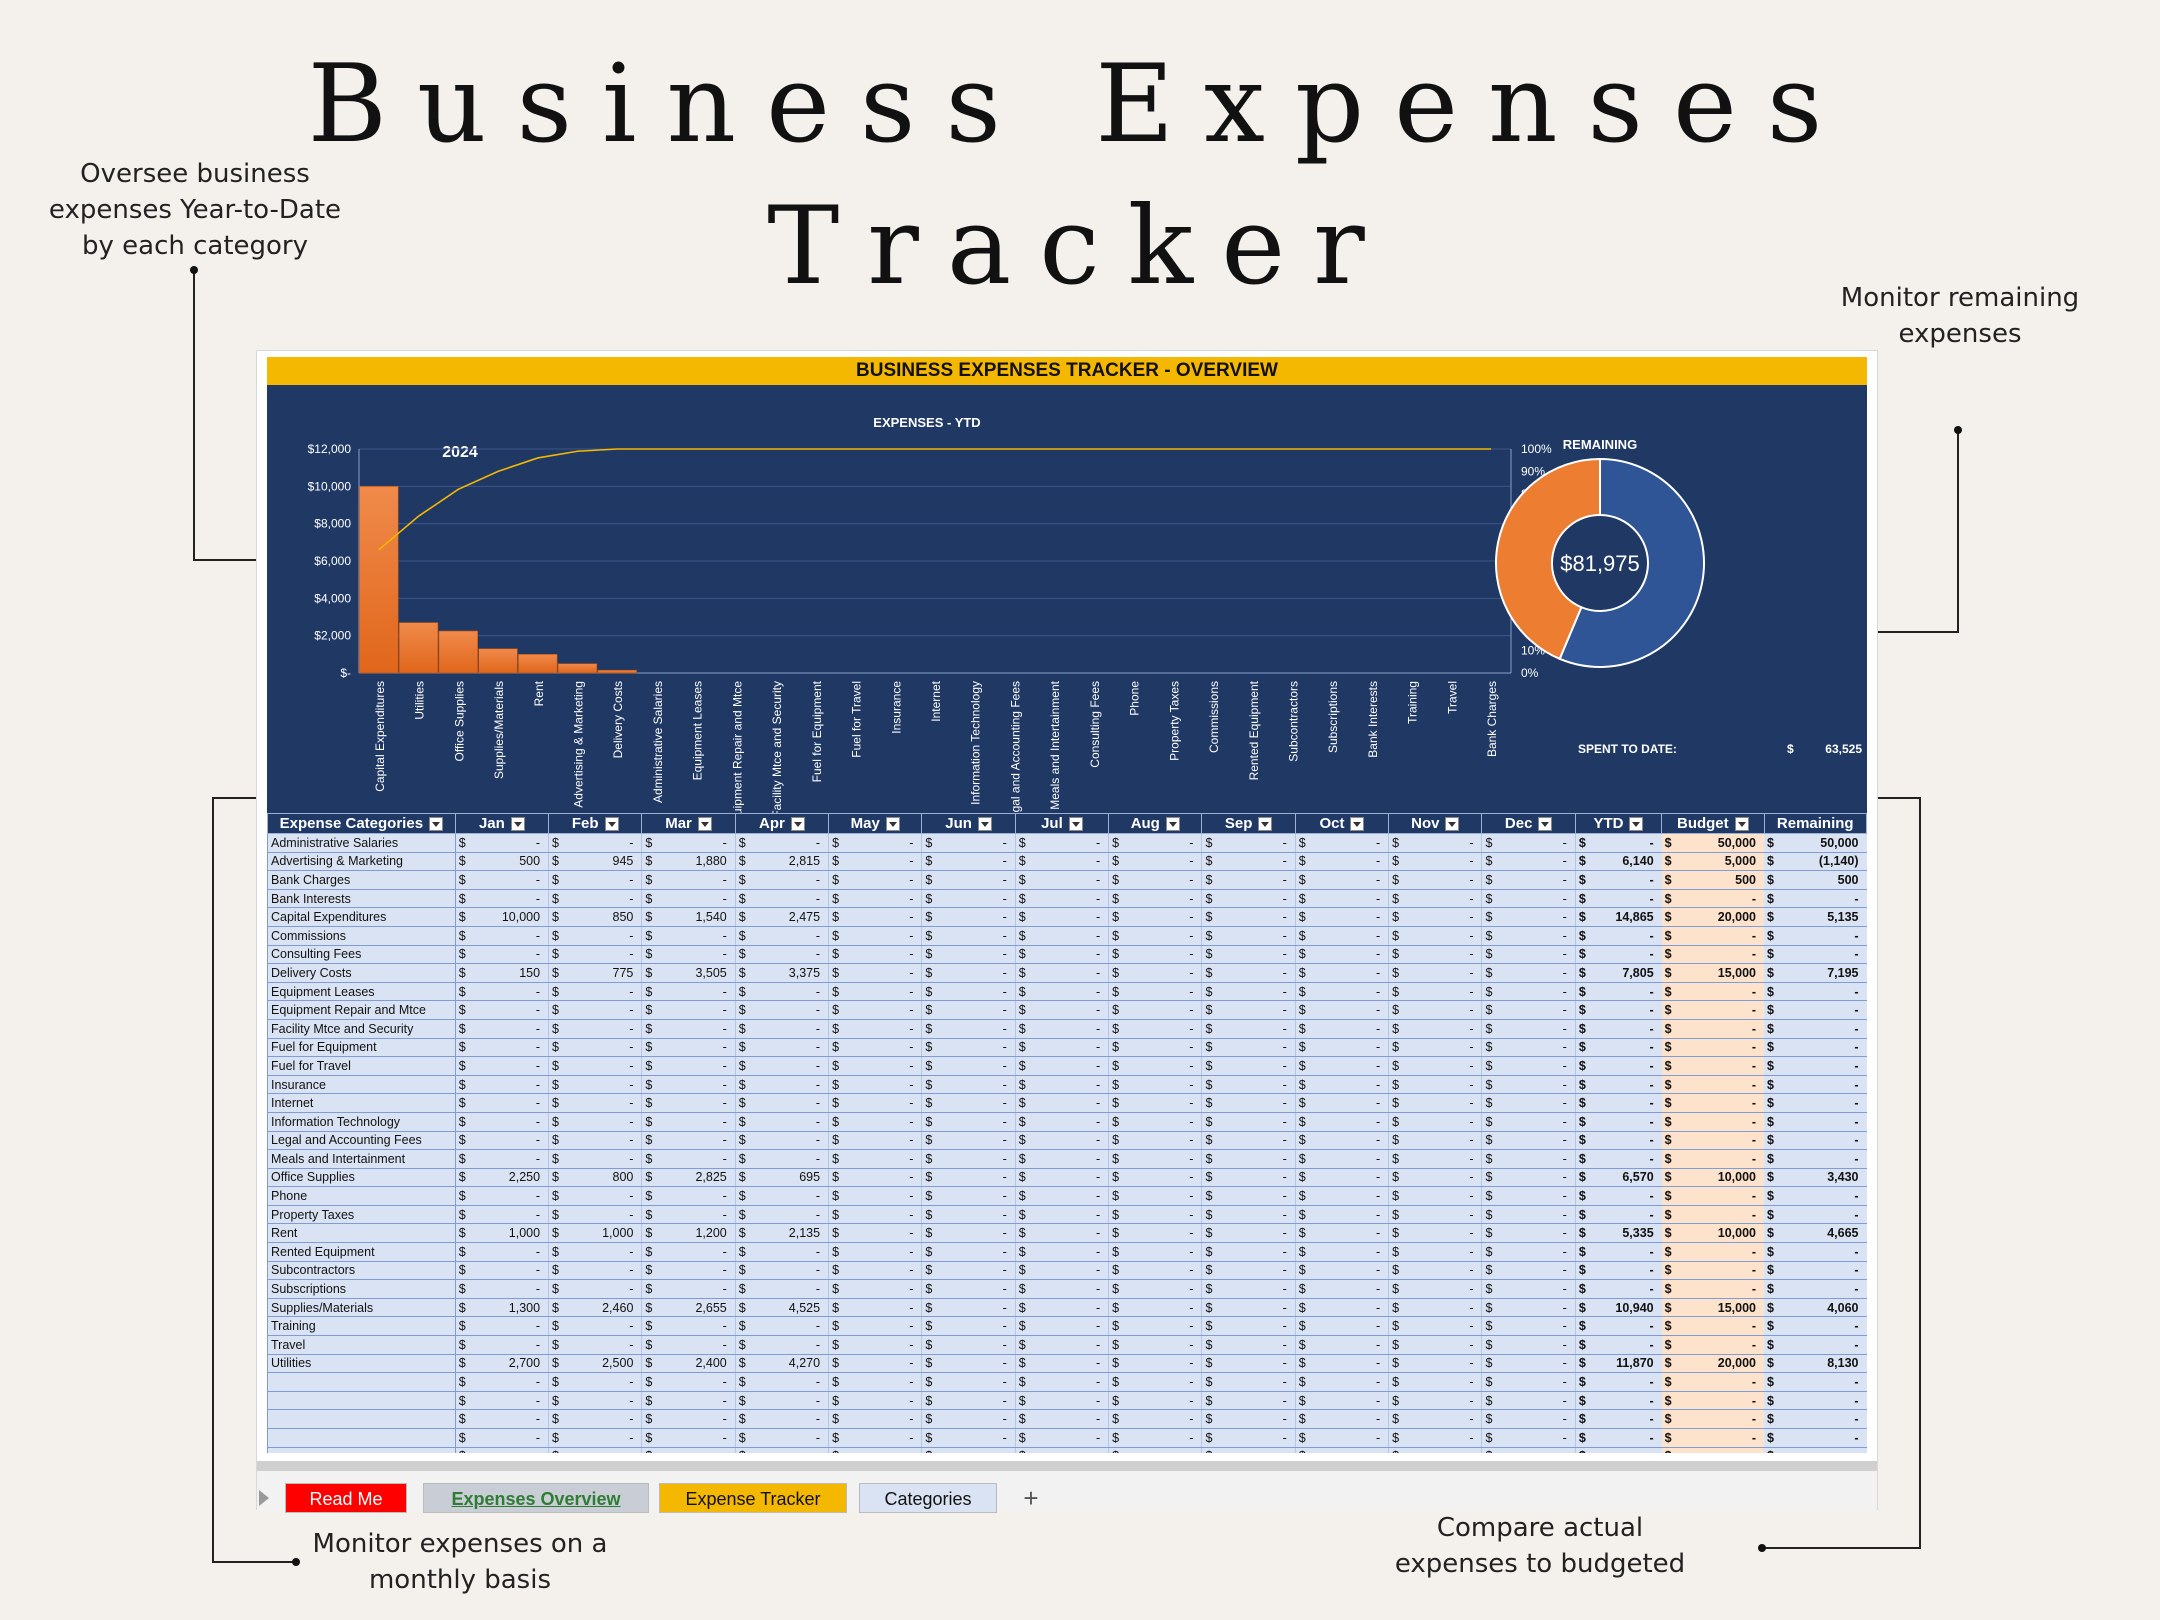  Describe the element at coordinates (1713, 899) in the screenshot. I see `budget-cell: $-` at that location.